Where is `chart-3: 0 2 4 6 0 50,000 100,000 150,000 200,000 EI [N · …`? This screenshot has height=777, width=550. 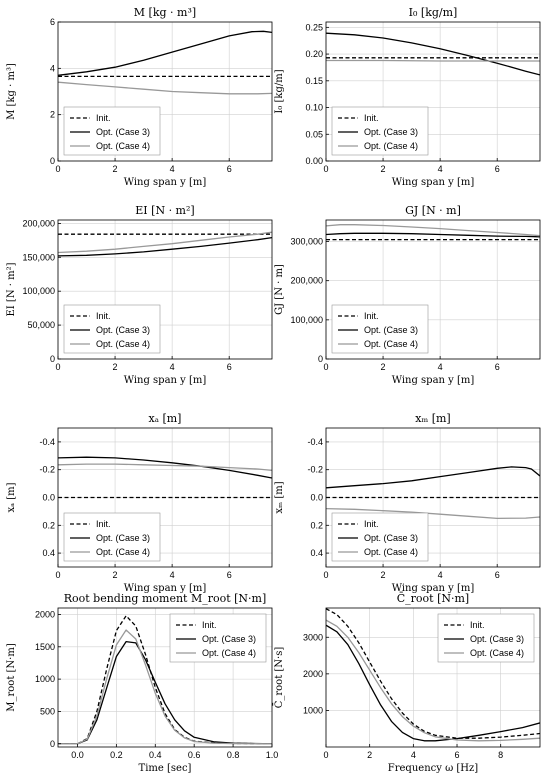 chart-3: 0 2 4 6 0 50,000 100,000 150,000 200,000 EI [N · … is located at coordinates (139, 295).